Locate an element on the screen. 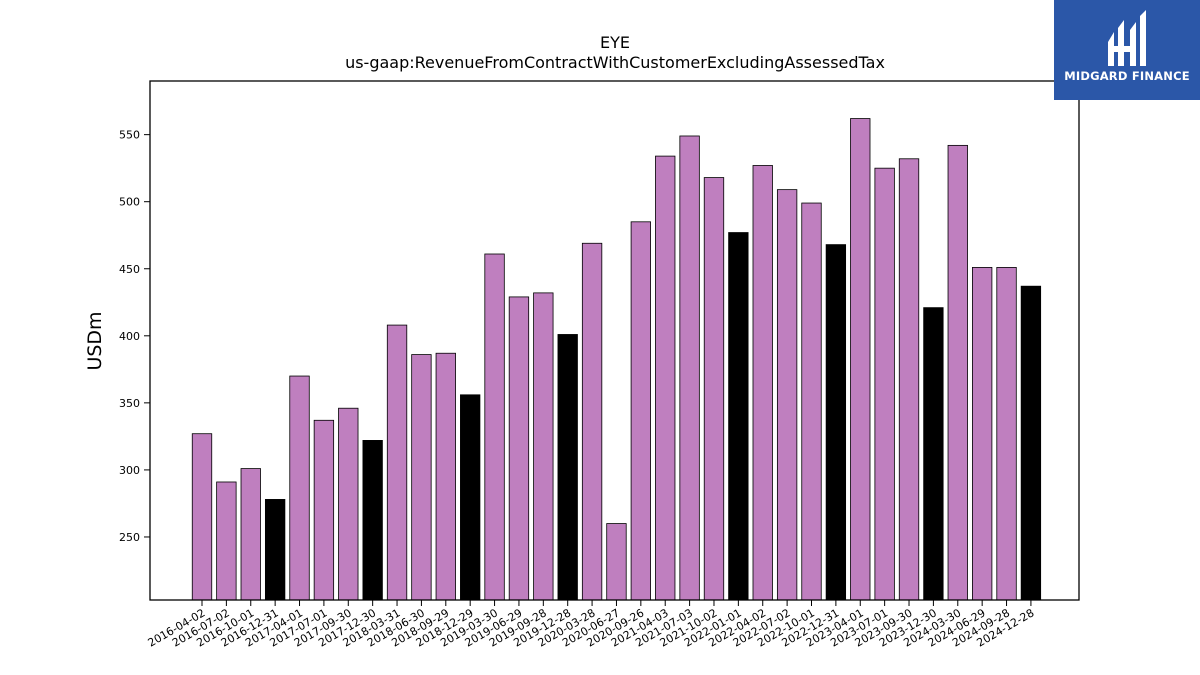 The image size is (1200, 675). y-tick-label: 550 is located at coordinates (129, 135).